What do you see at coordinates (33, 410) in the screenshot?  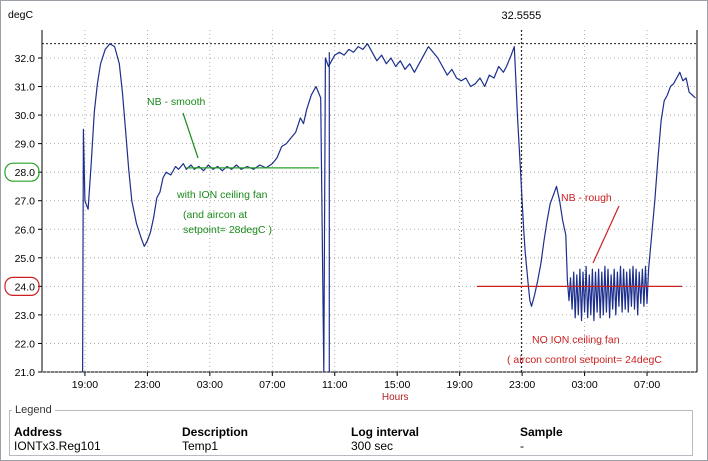 I see `legend-title: Legend` at bounding box center [33, 410].